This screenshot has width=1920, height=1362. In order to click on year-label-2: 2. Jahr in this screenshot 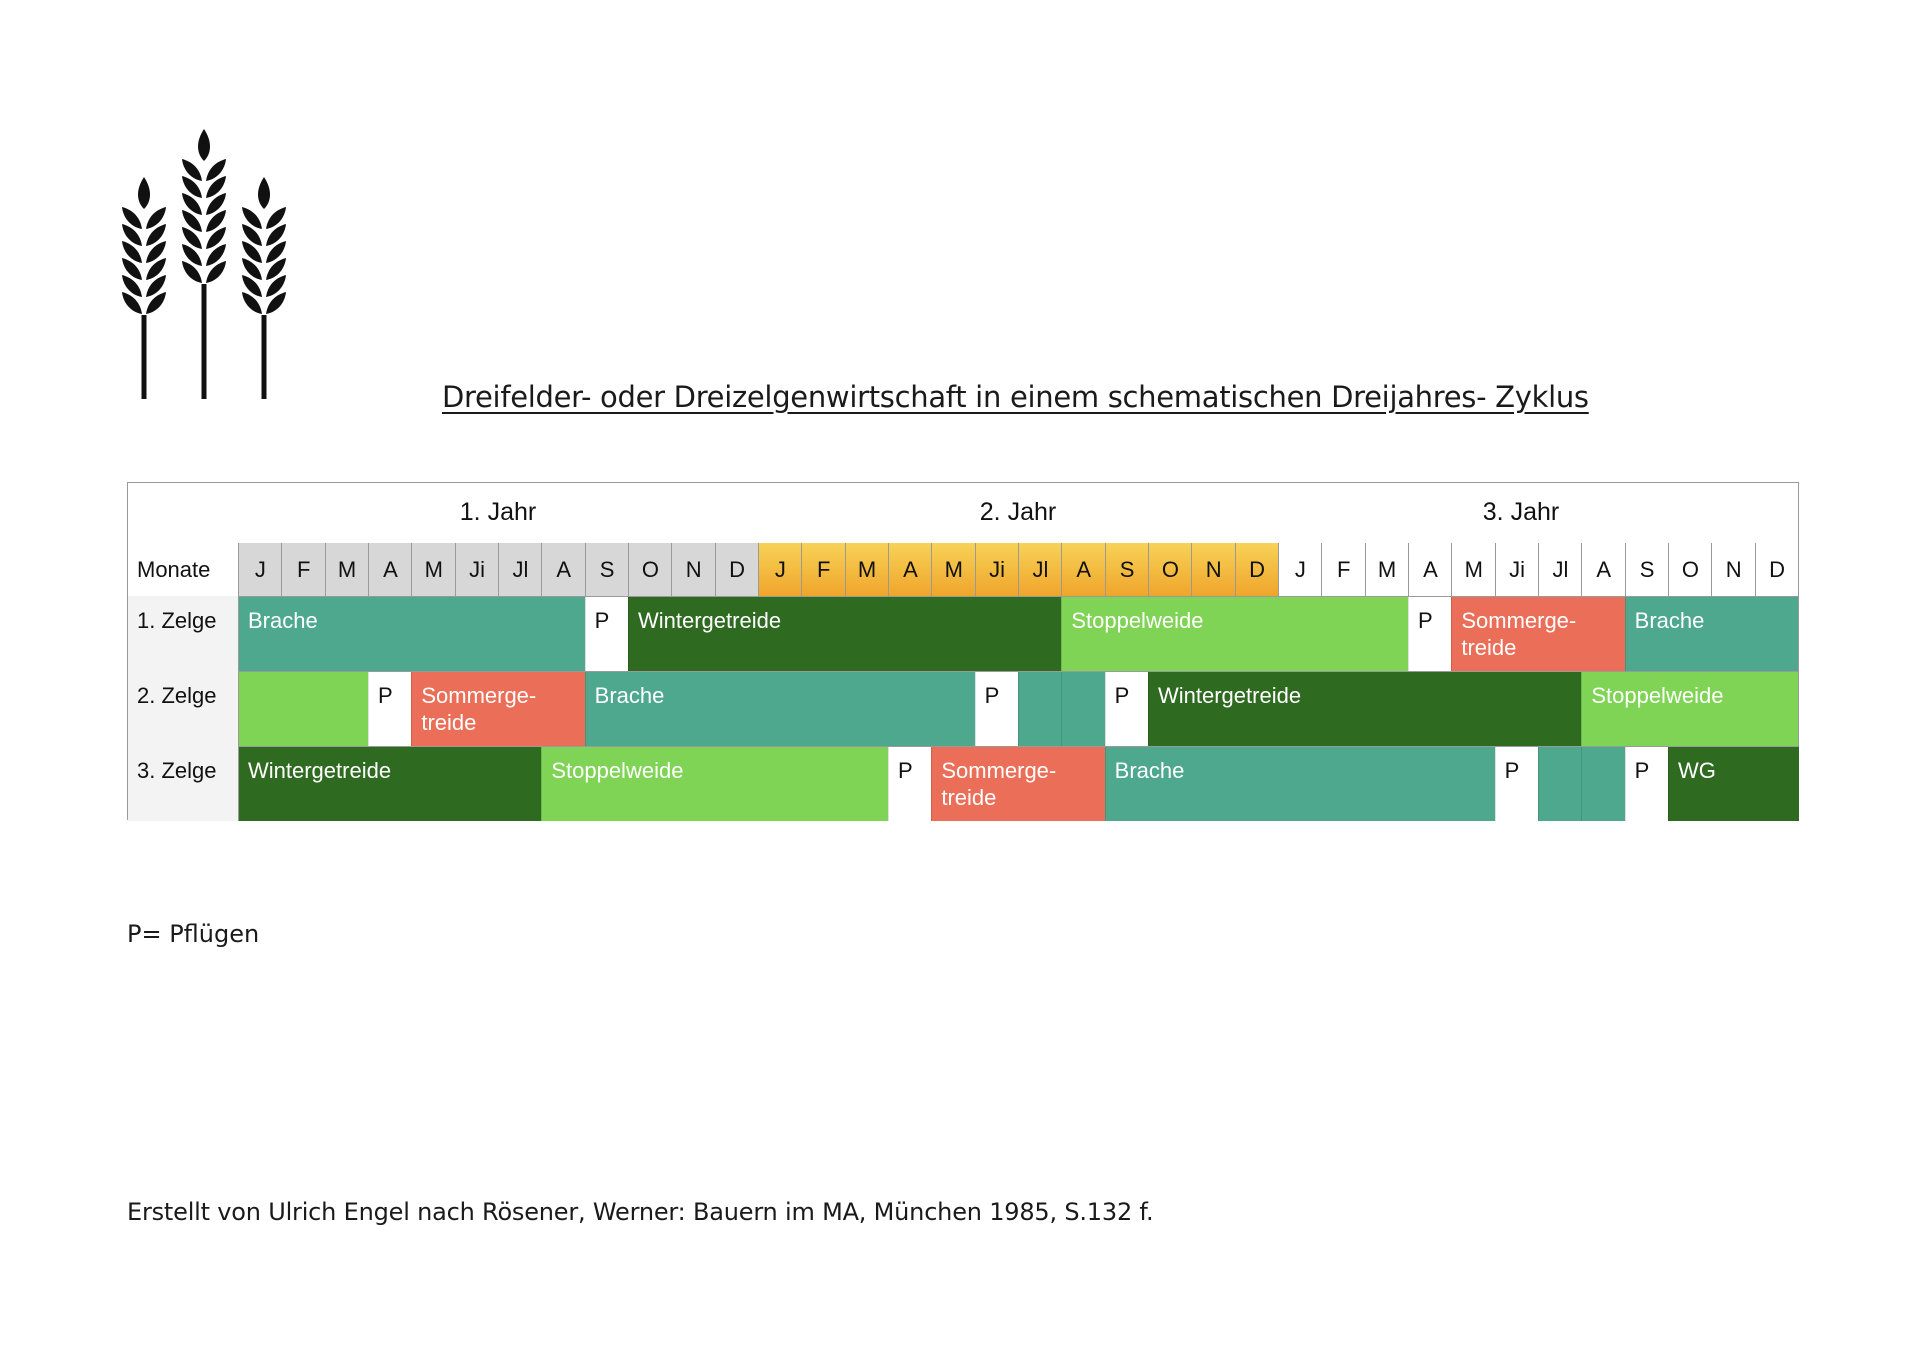, I will do `click(1018, 512)`.